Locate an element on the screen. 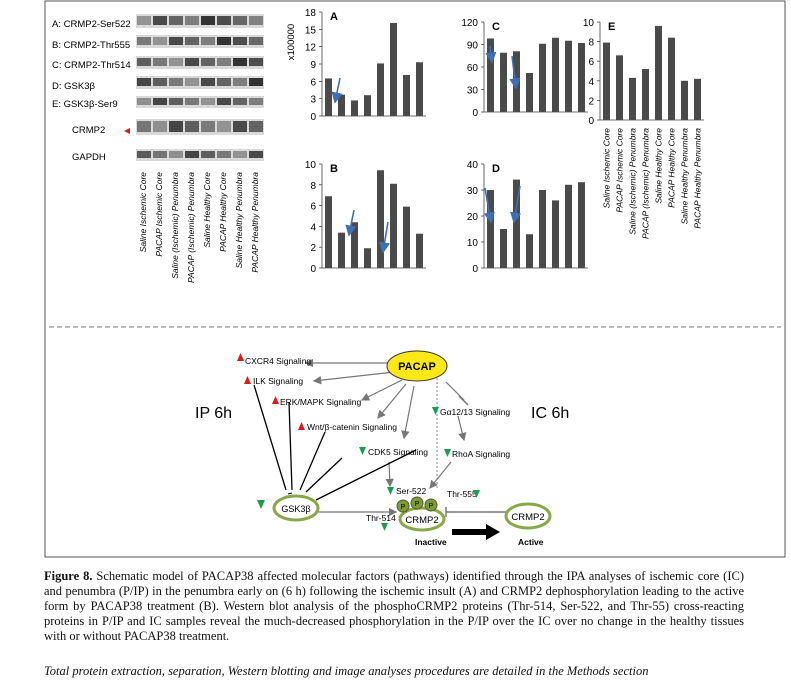  chart-title: A is located at coordinates (334, 17).